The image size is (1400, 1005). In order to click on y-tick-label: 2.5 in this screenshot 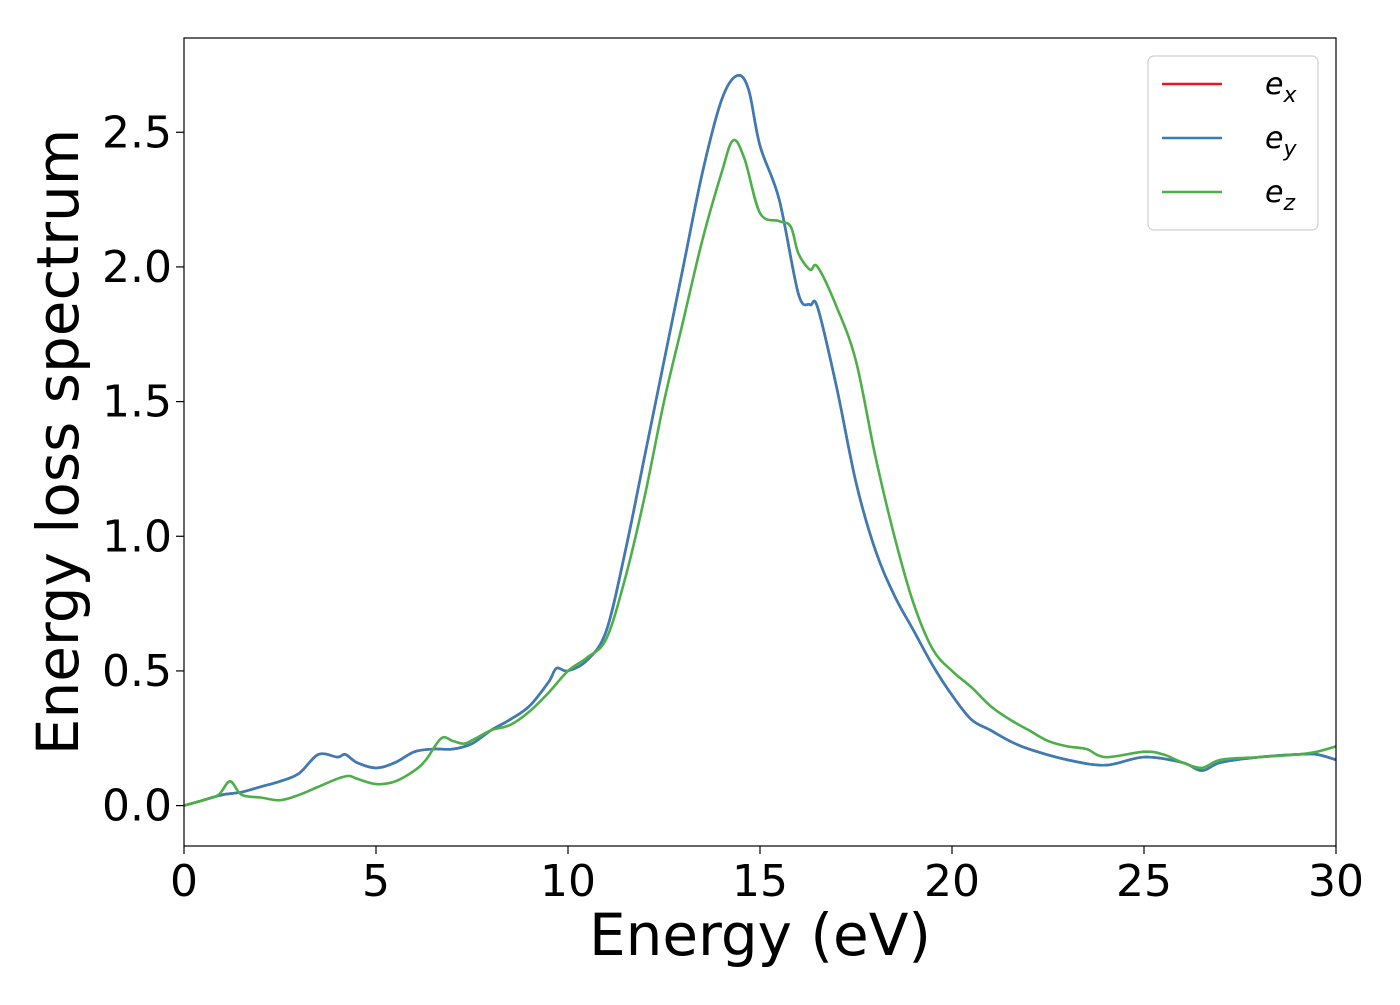, I will do `click(137, 132)`.